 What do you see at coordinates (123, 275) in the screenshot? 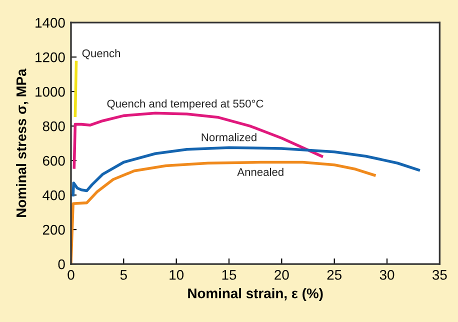
I see `x-tick-label: 5` at bounding box center [123, 275].